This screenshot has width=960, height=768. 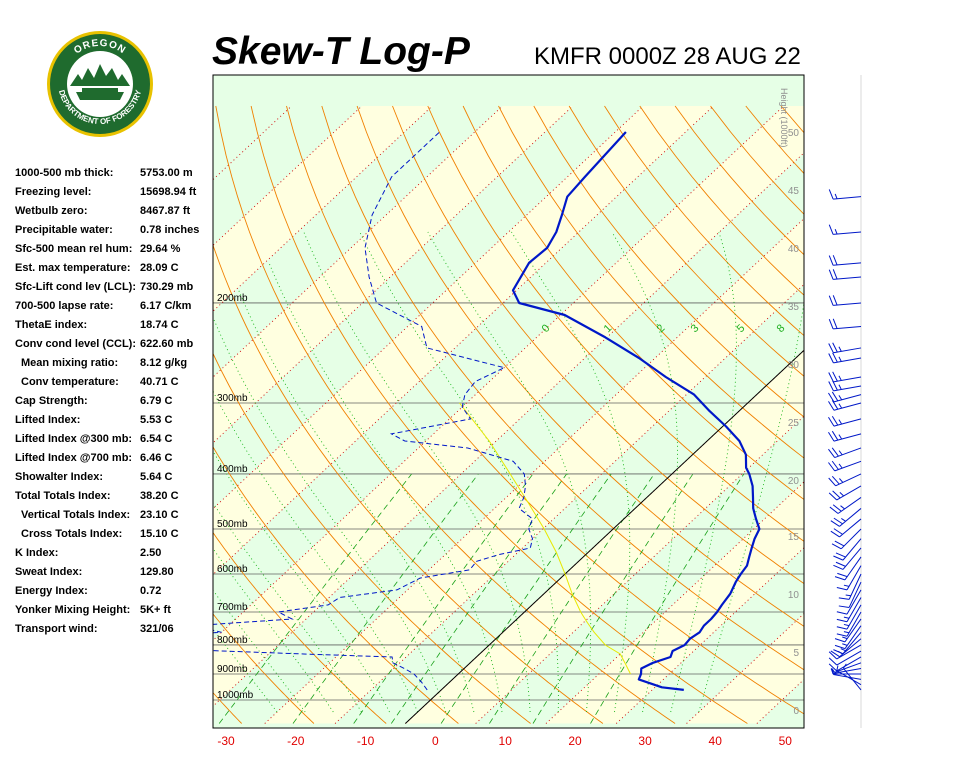 I want to click on moist-adiabat, so click(x=751, y=506).